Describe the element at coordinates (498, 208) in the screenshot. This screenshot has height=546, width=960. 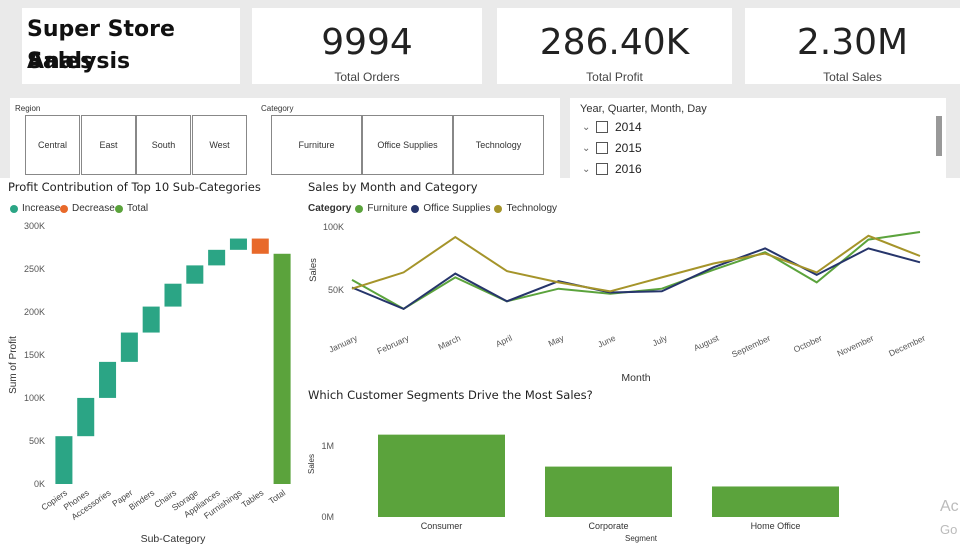
I see `technology-dot-icon` at that location.